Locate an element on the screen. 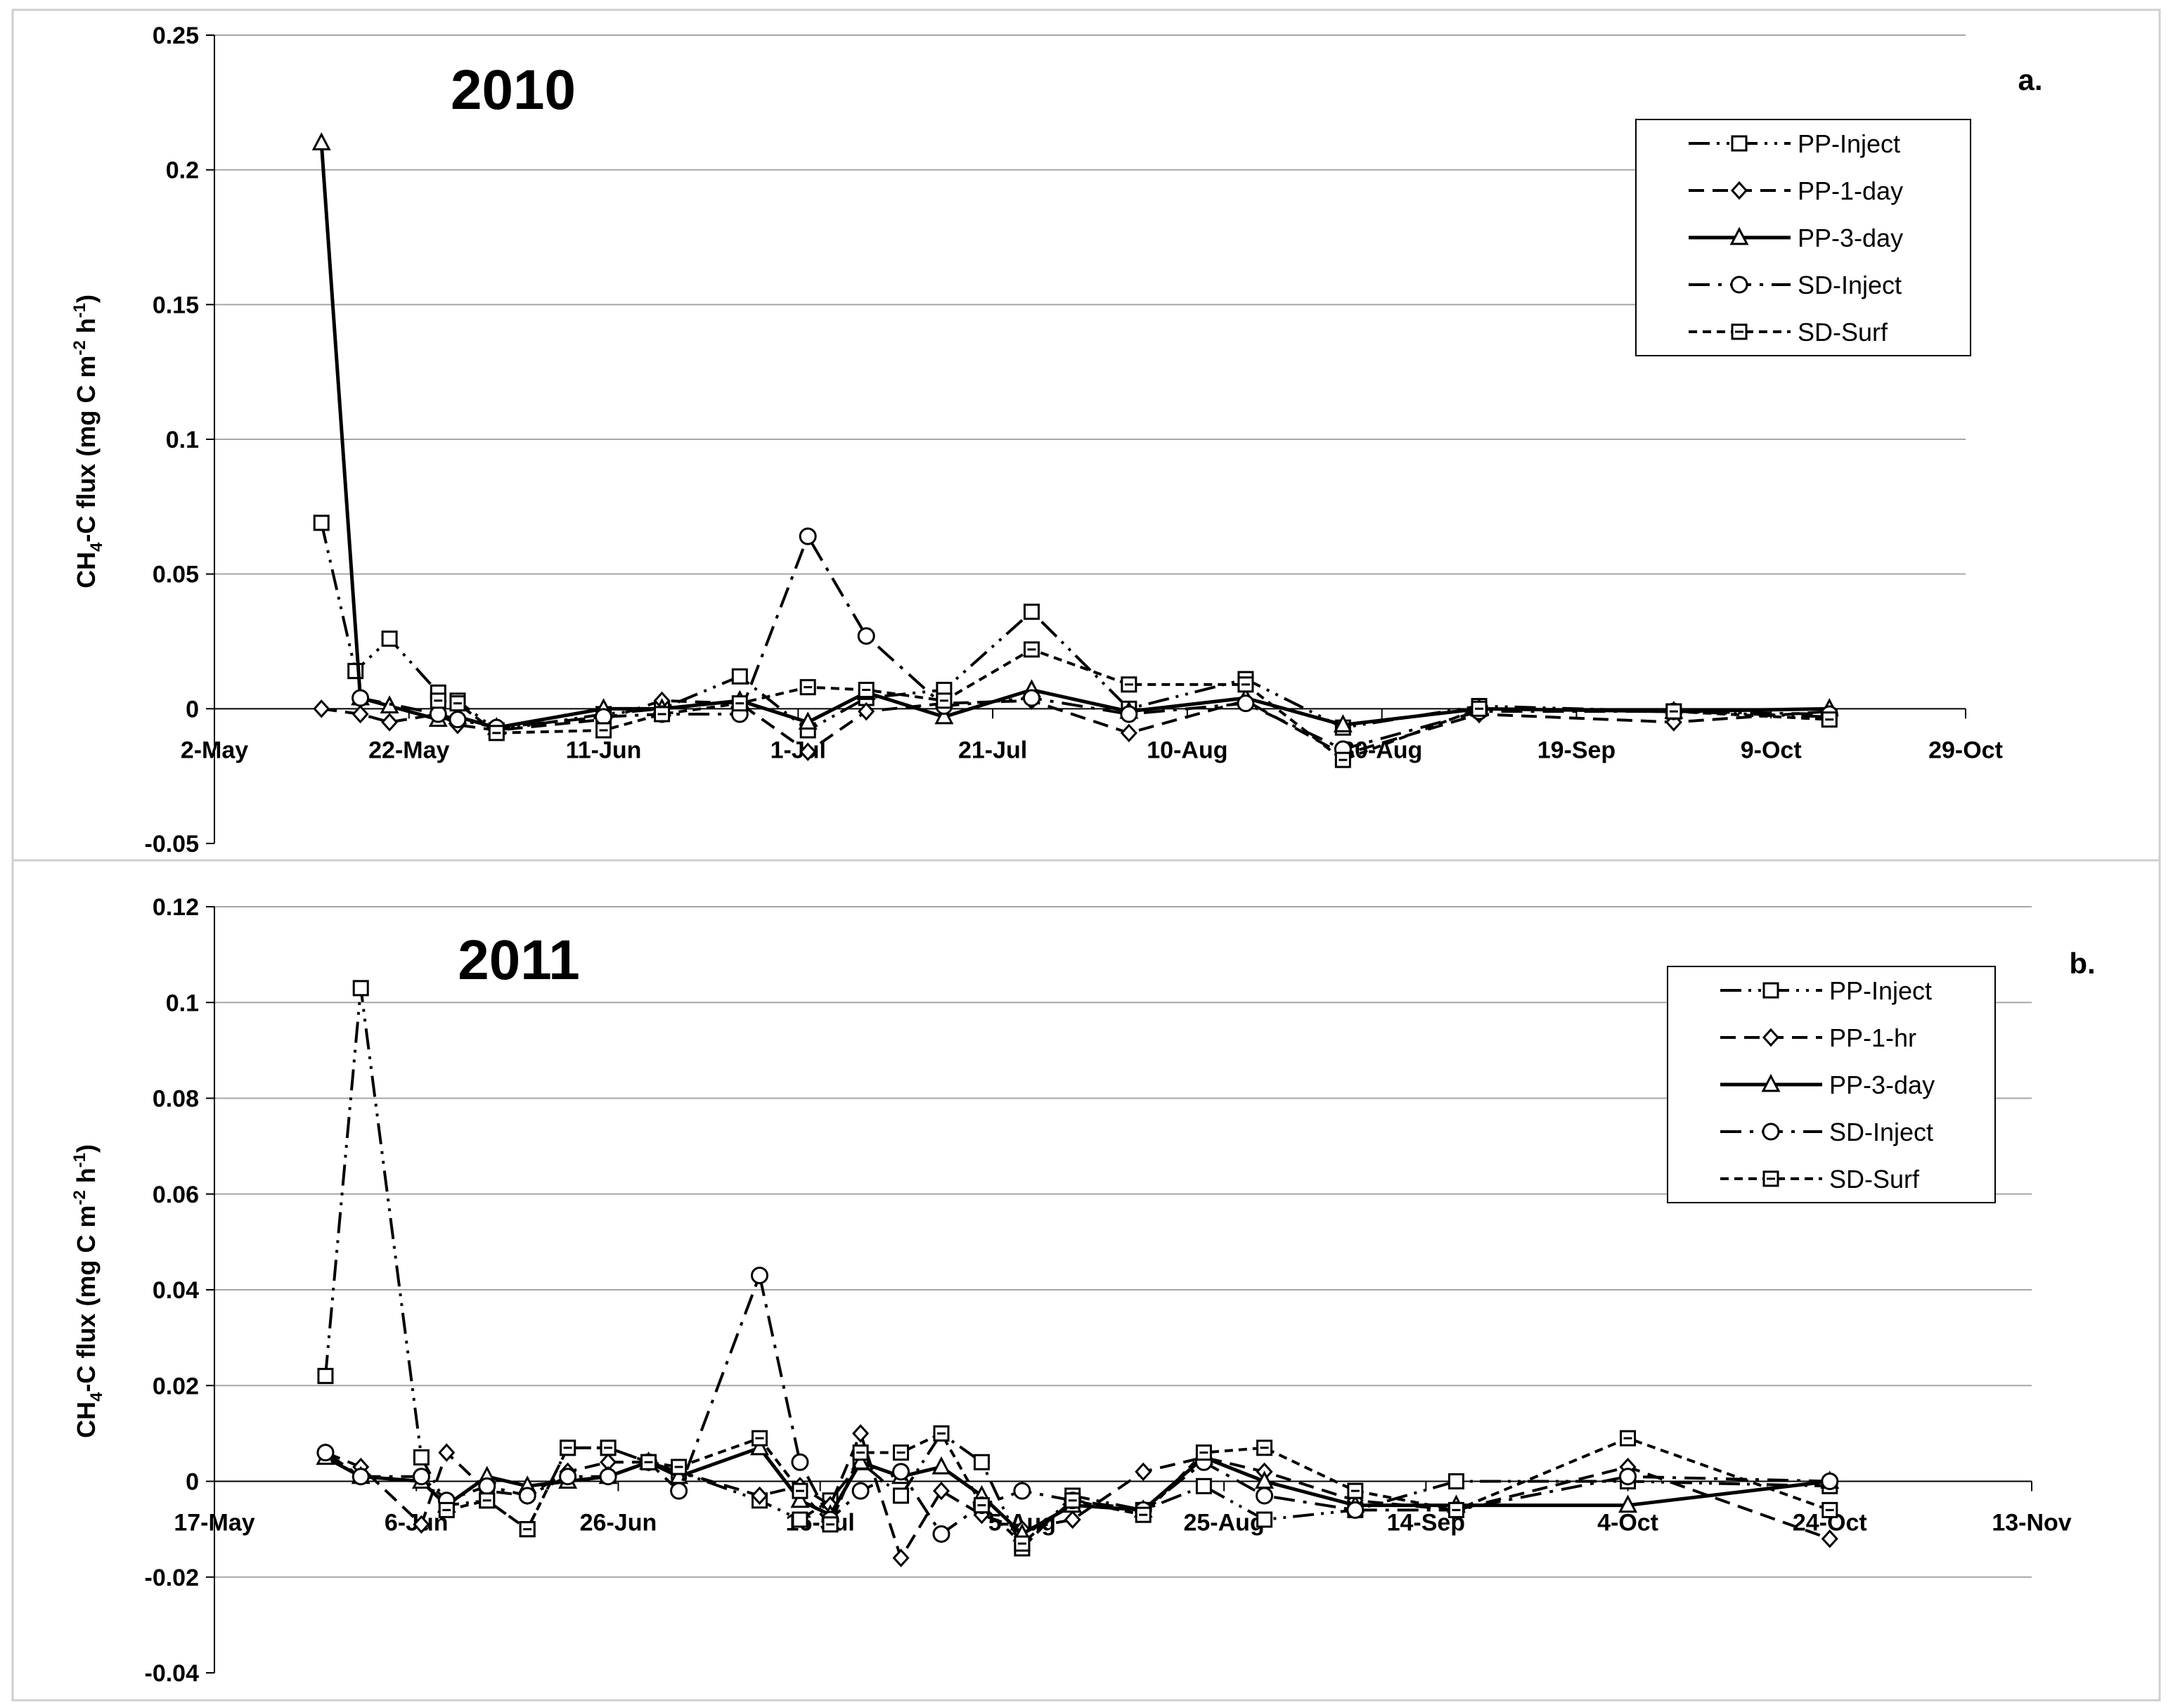  chart-title: 2010 is located at coordinates (513, 89).